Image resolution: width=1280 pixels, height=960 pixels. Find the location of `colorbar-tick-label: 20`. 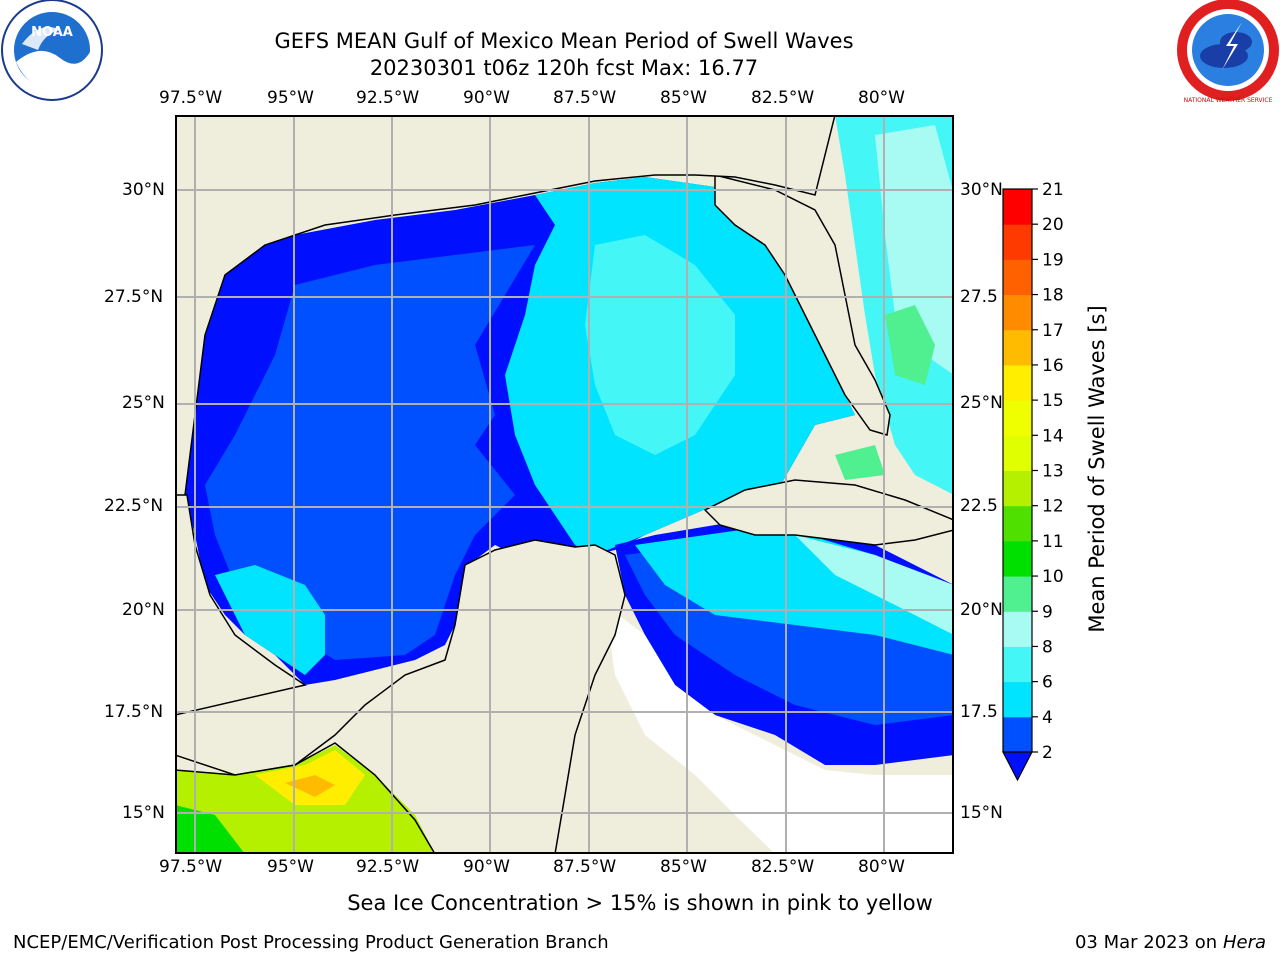

colorbar-tick-label: 20 is located at coordinates (1053, 225).